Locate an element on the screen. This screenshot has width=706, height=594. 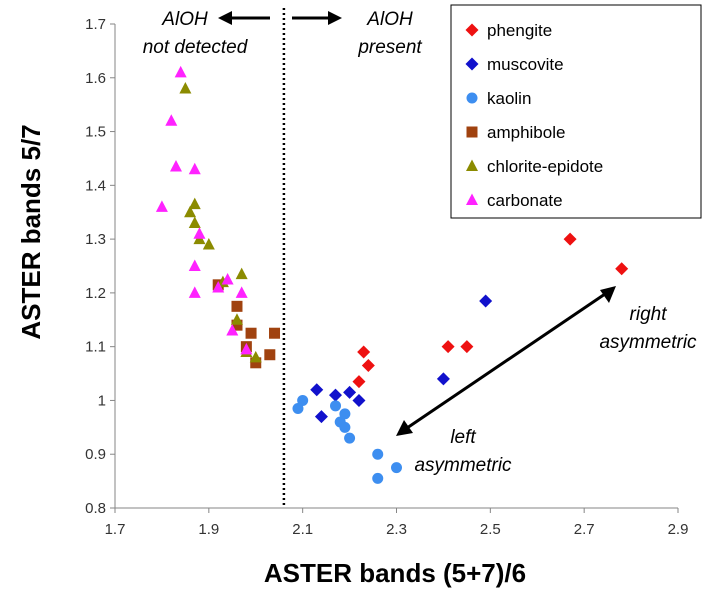
legend-item-muscovite: muscovite is located at coordinates (514, 64).